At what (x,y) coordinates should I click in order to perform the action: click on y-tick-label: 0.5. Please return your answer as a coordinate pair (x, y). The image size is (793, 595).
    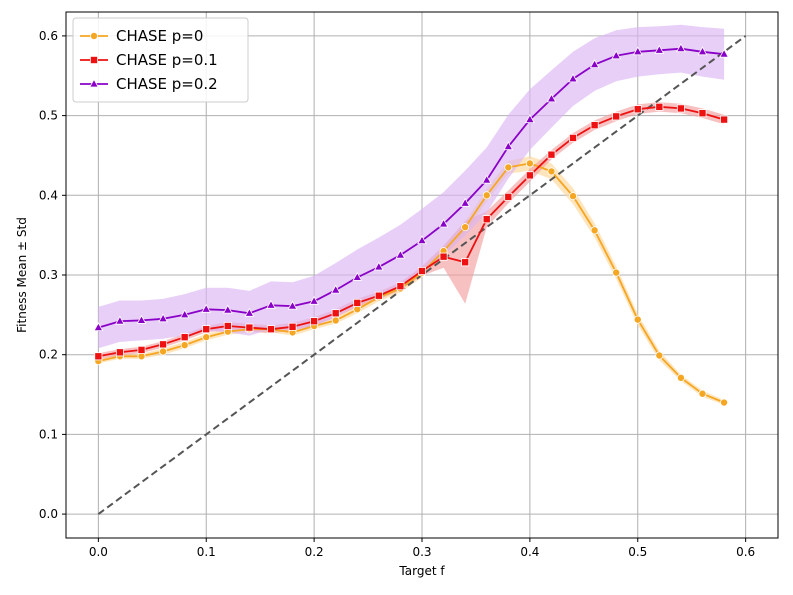
    Looking at the image, I should click on (48, 116).